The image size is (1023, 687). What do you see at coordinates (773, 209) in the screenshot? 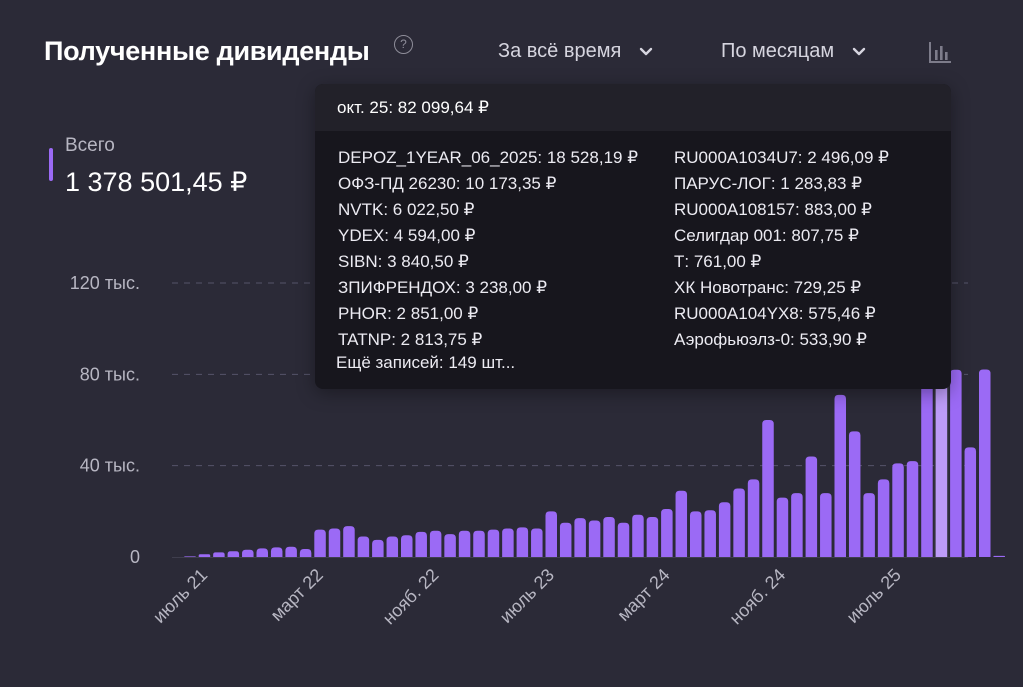
I see `tooltip-entry: RU000A108157: 883,00 ₽` at bounding box center [773, 209].